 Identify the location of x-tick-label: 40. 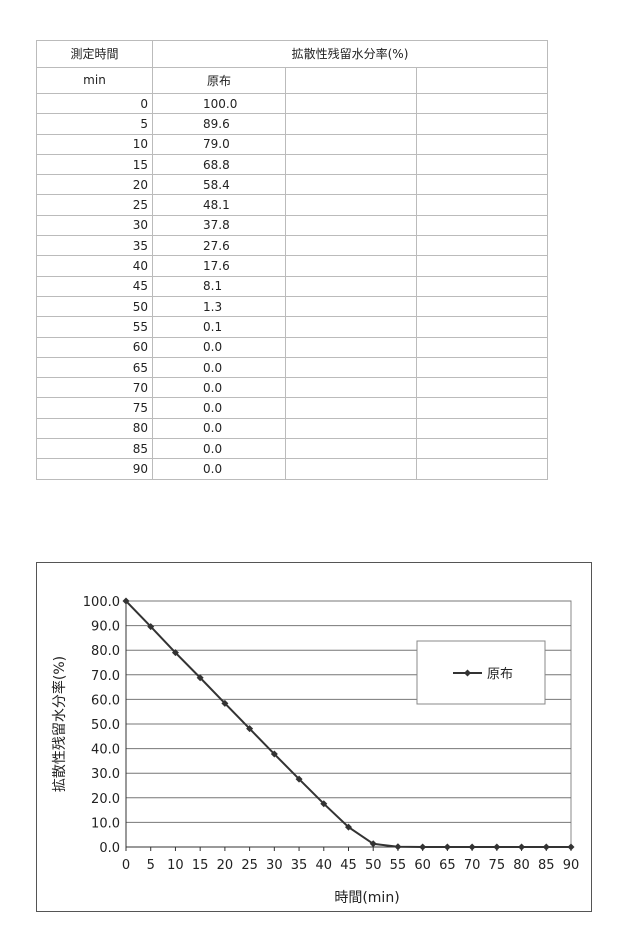
(324, 865).